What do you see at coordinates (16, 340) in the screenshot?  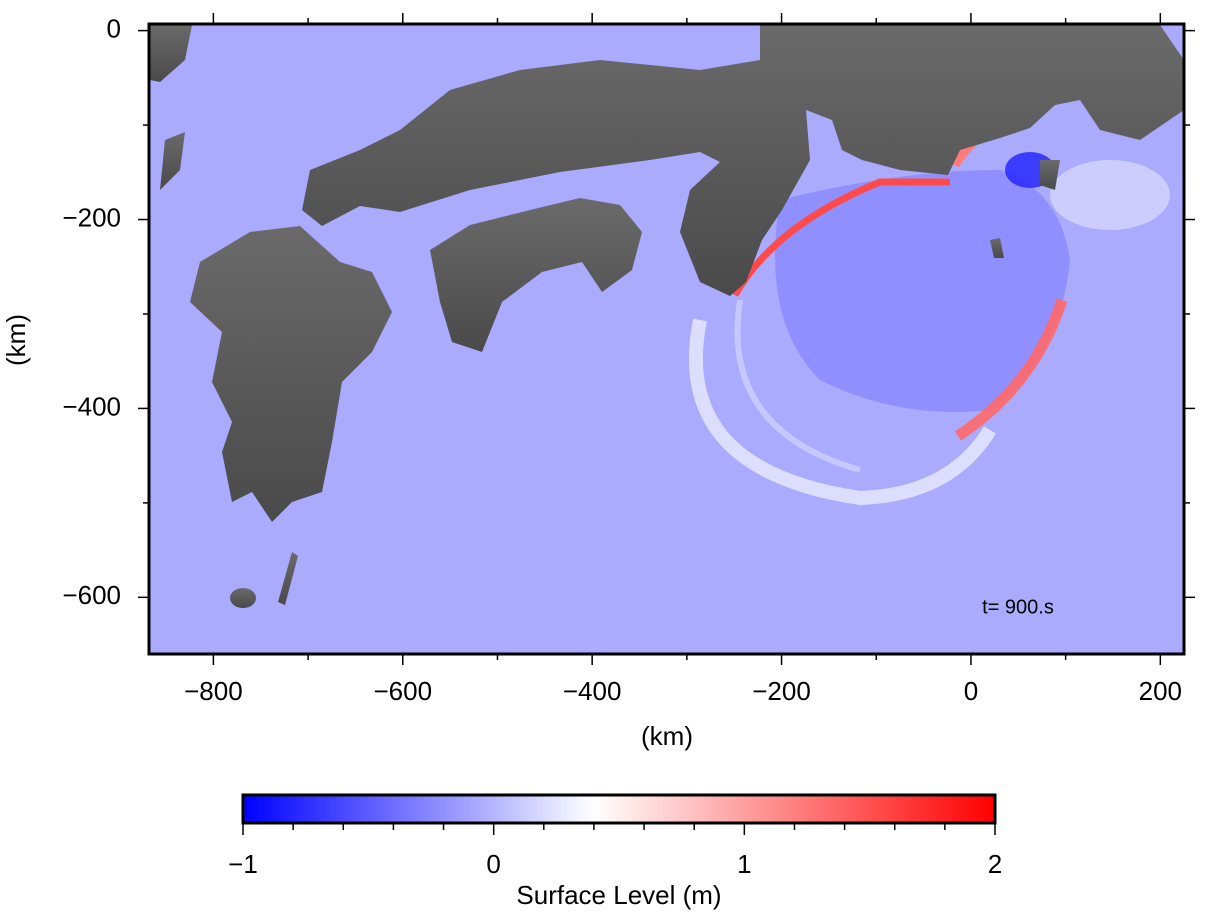 I see `y-axis-label: (km)` at bounding box center [16, 340].